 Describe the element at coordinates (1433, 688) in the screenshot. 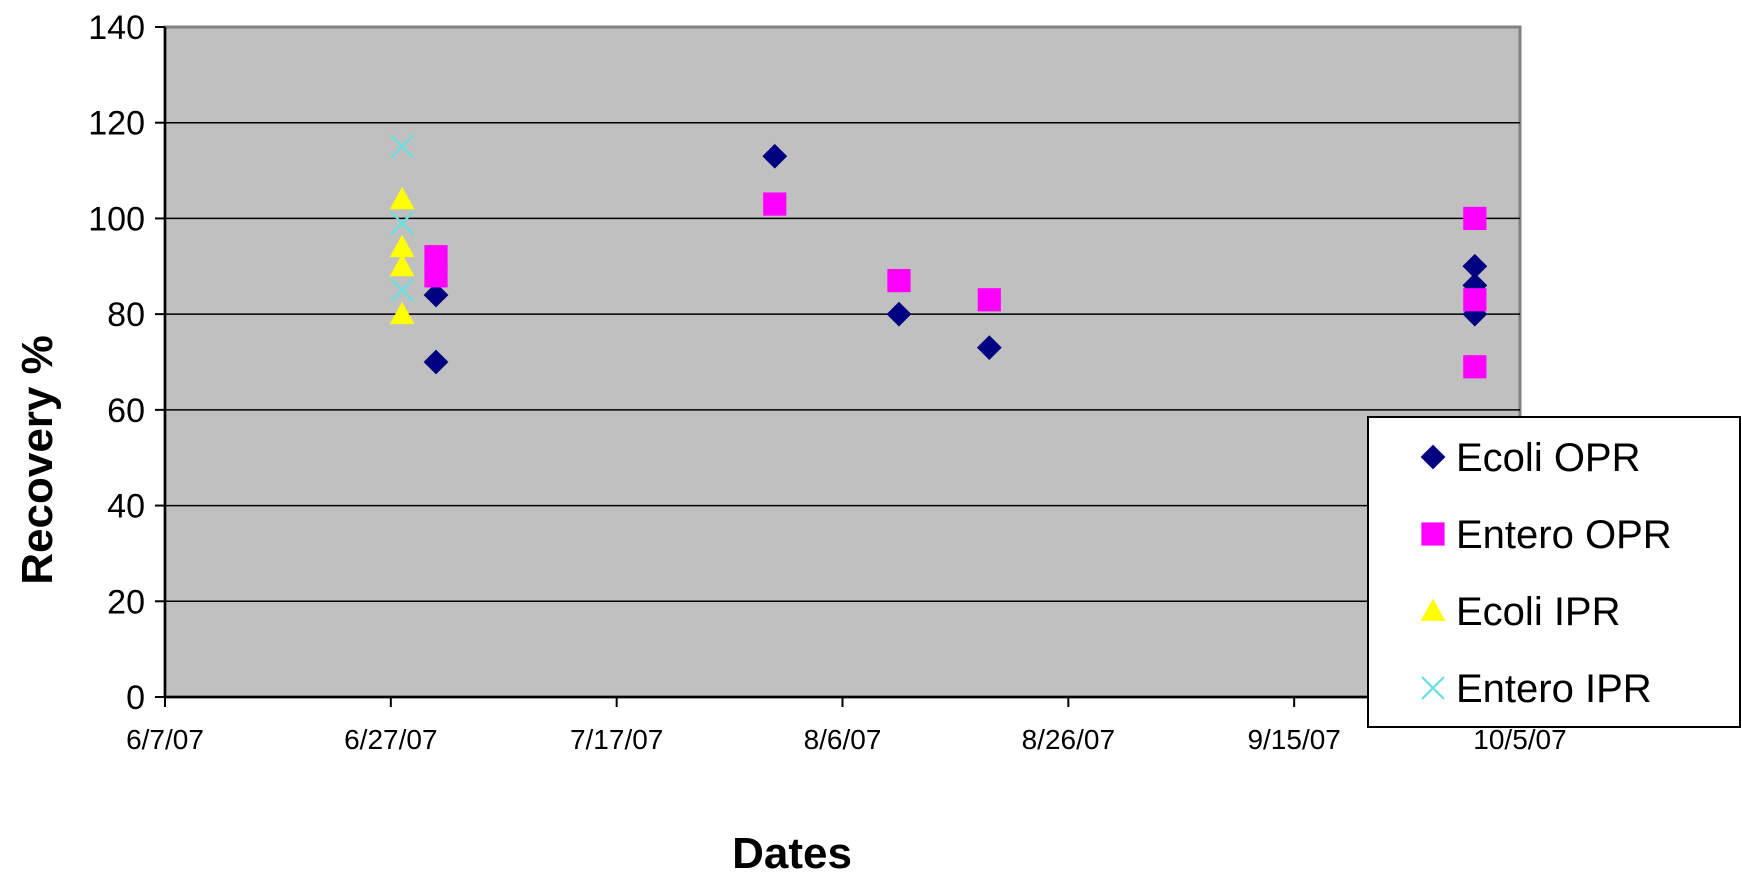

I see `legend-marker-entero-ipr` at that location.